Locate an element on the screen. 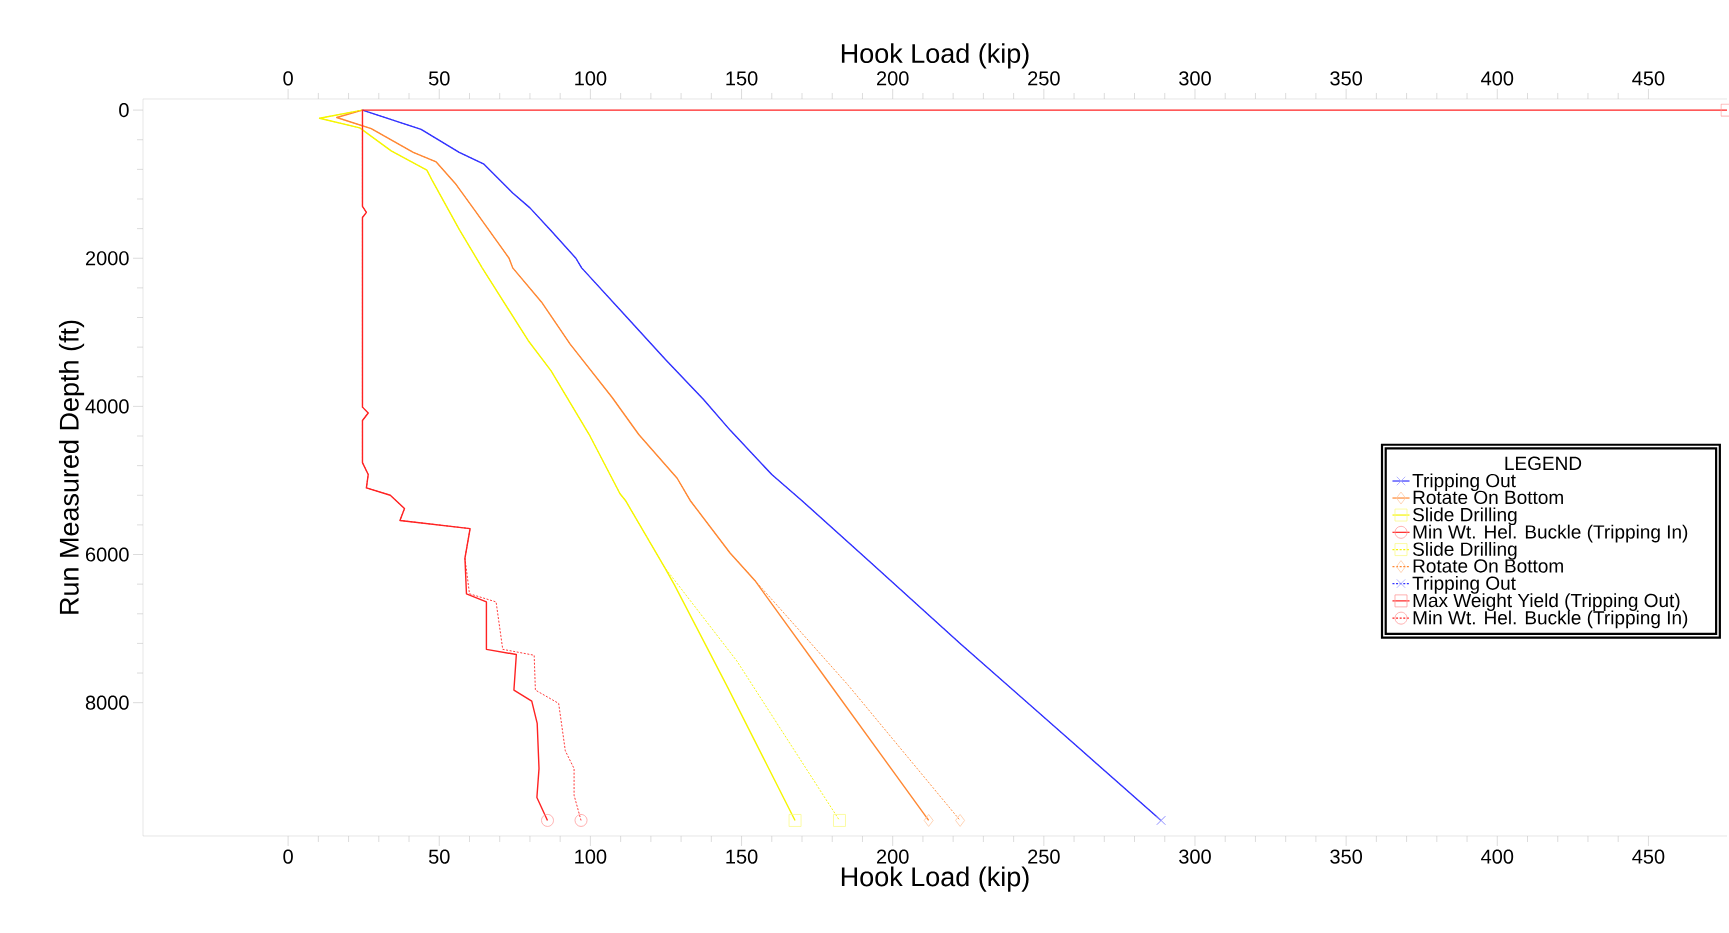 The image size is (1729, 933). x-tick-label: 200 is located at coordinates (893, 78).